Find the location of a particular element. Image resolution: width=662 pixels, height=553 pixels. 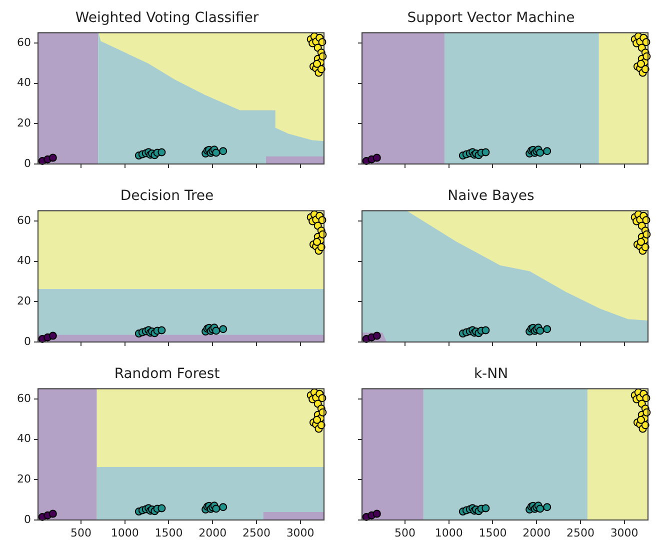

chart-title: Weighted Voting Classifier is located at coordinates (167, 18).